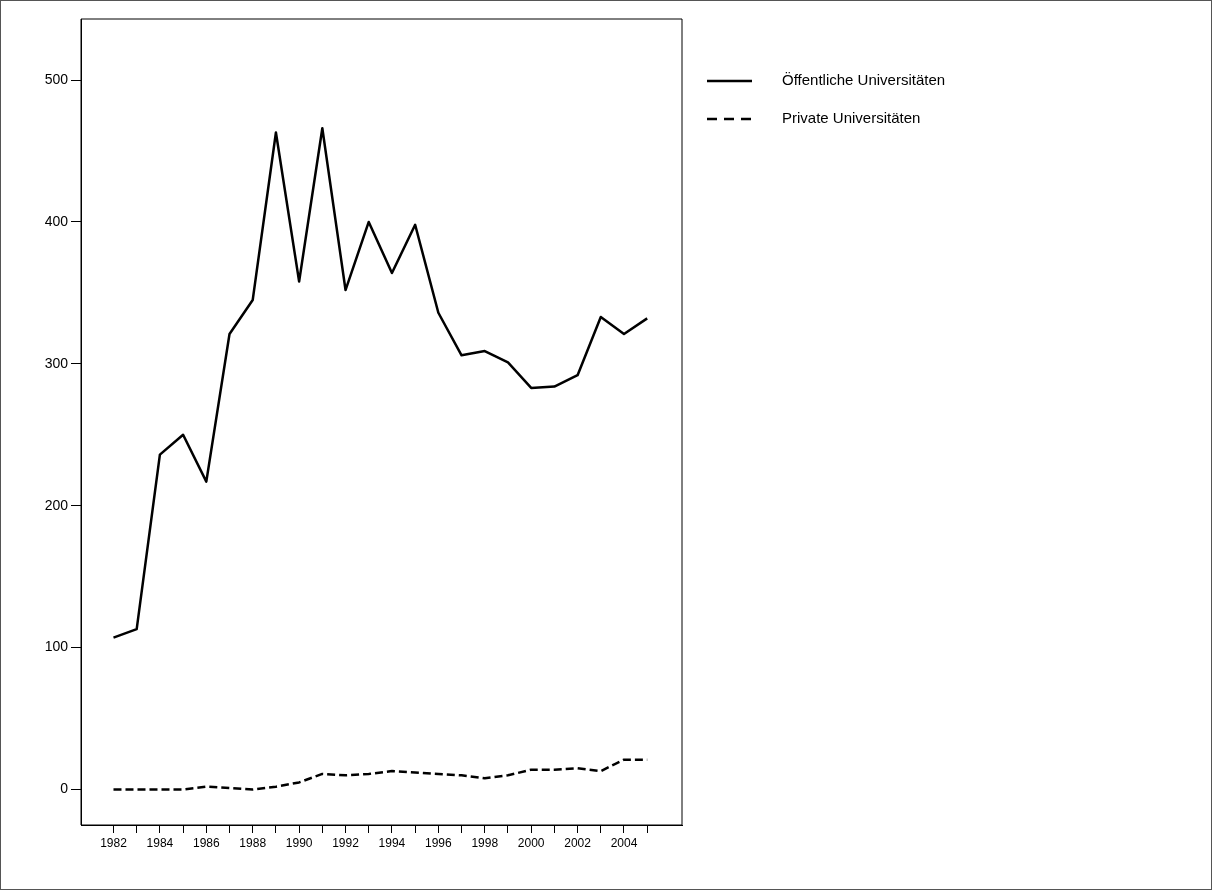 The width and height of the screenshot is (1212, 890). I want to click on y-tick-label: 400, so click(56, 220).